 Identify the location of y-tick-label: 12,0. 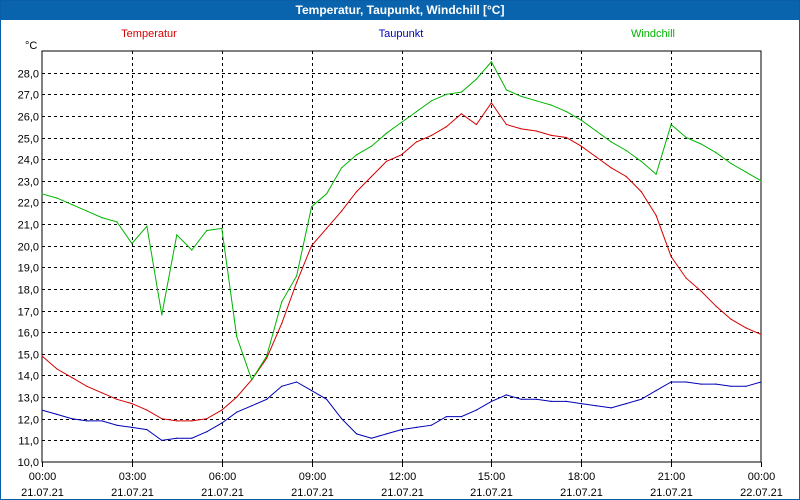
(28, 421).